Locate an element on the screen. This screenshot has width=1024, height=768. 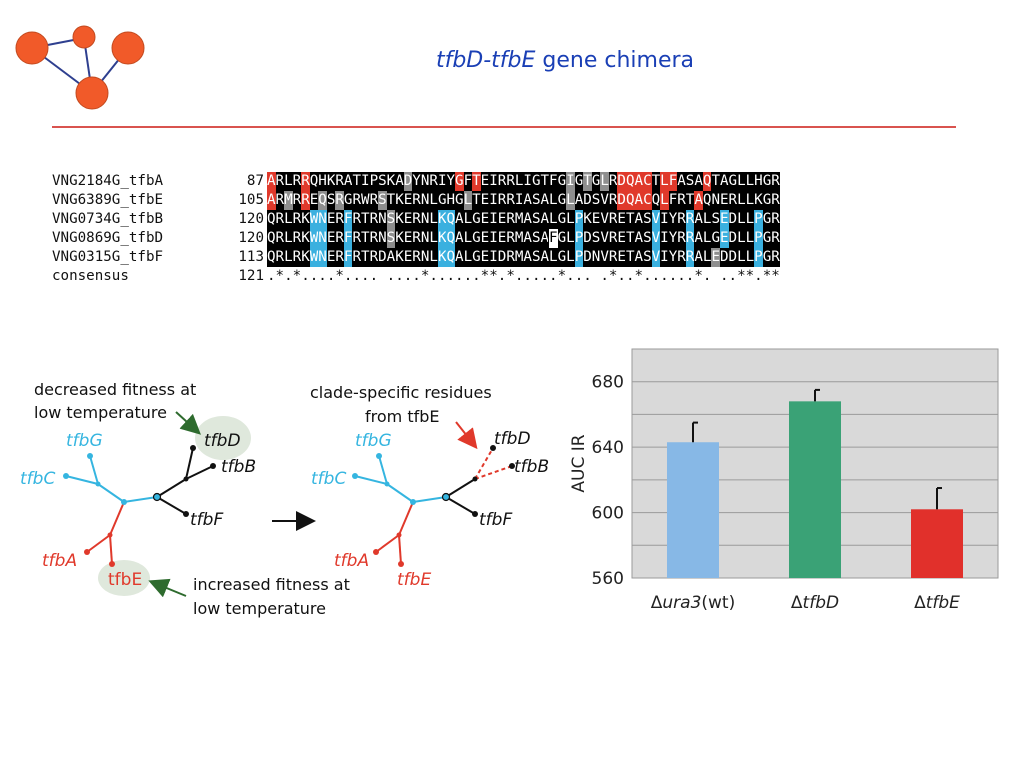
slide-title: tfbD-tfbE gene chimera is located at coordinates (565, 60).